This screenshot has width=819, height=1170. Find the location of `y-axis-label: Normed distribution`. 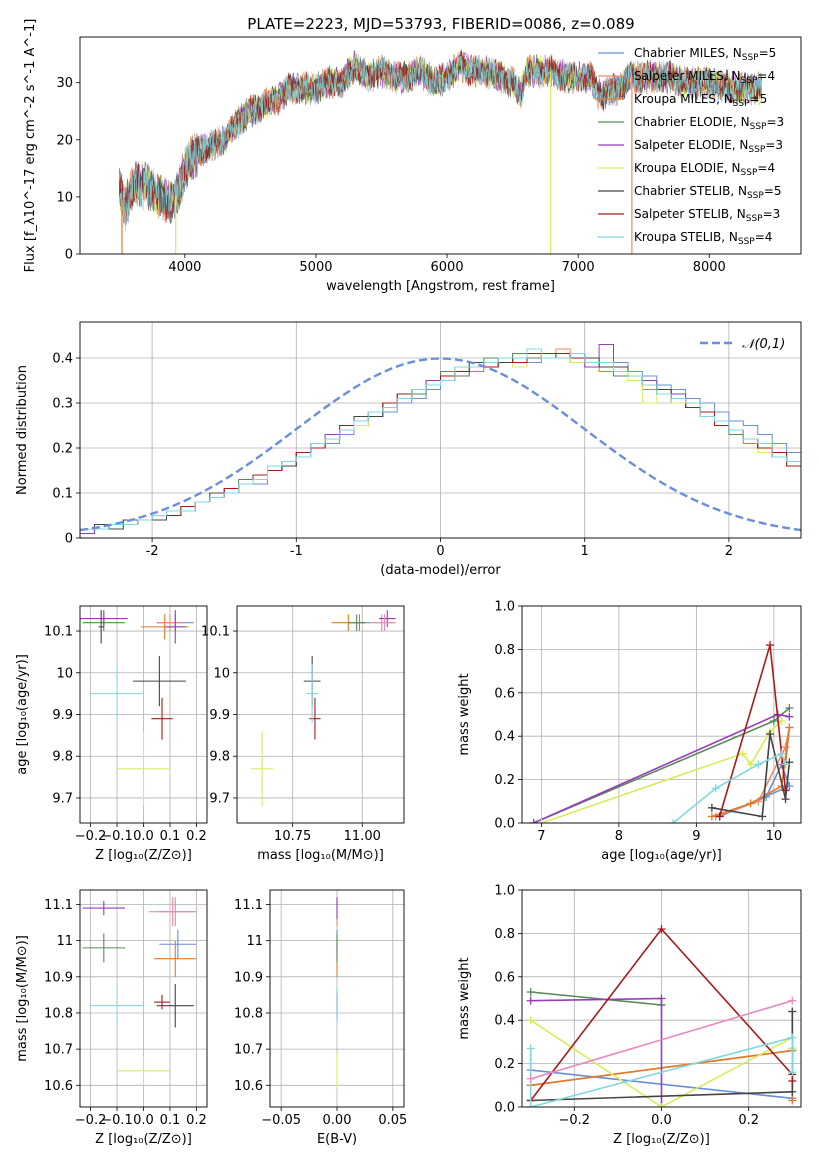

y-axis-label: Normed distribution is located at coordinates (22, 430).